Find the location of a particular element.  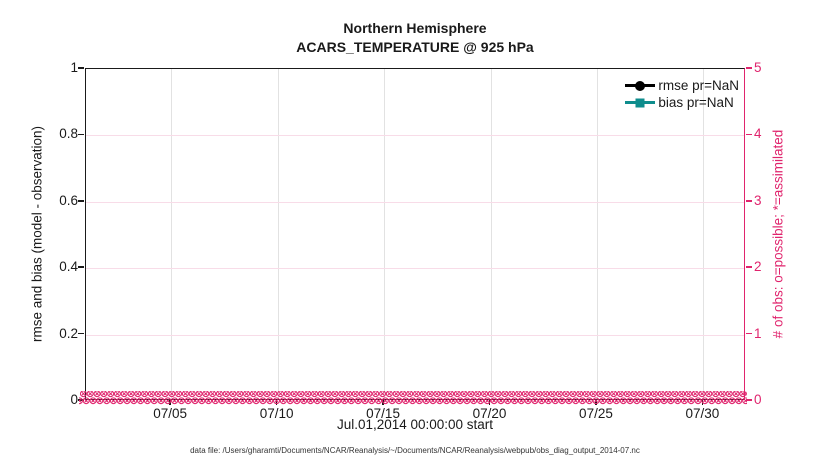

left-axis-label: rmse and bias (model - observation) is located at coordinates (37, 234).